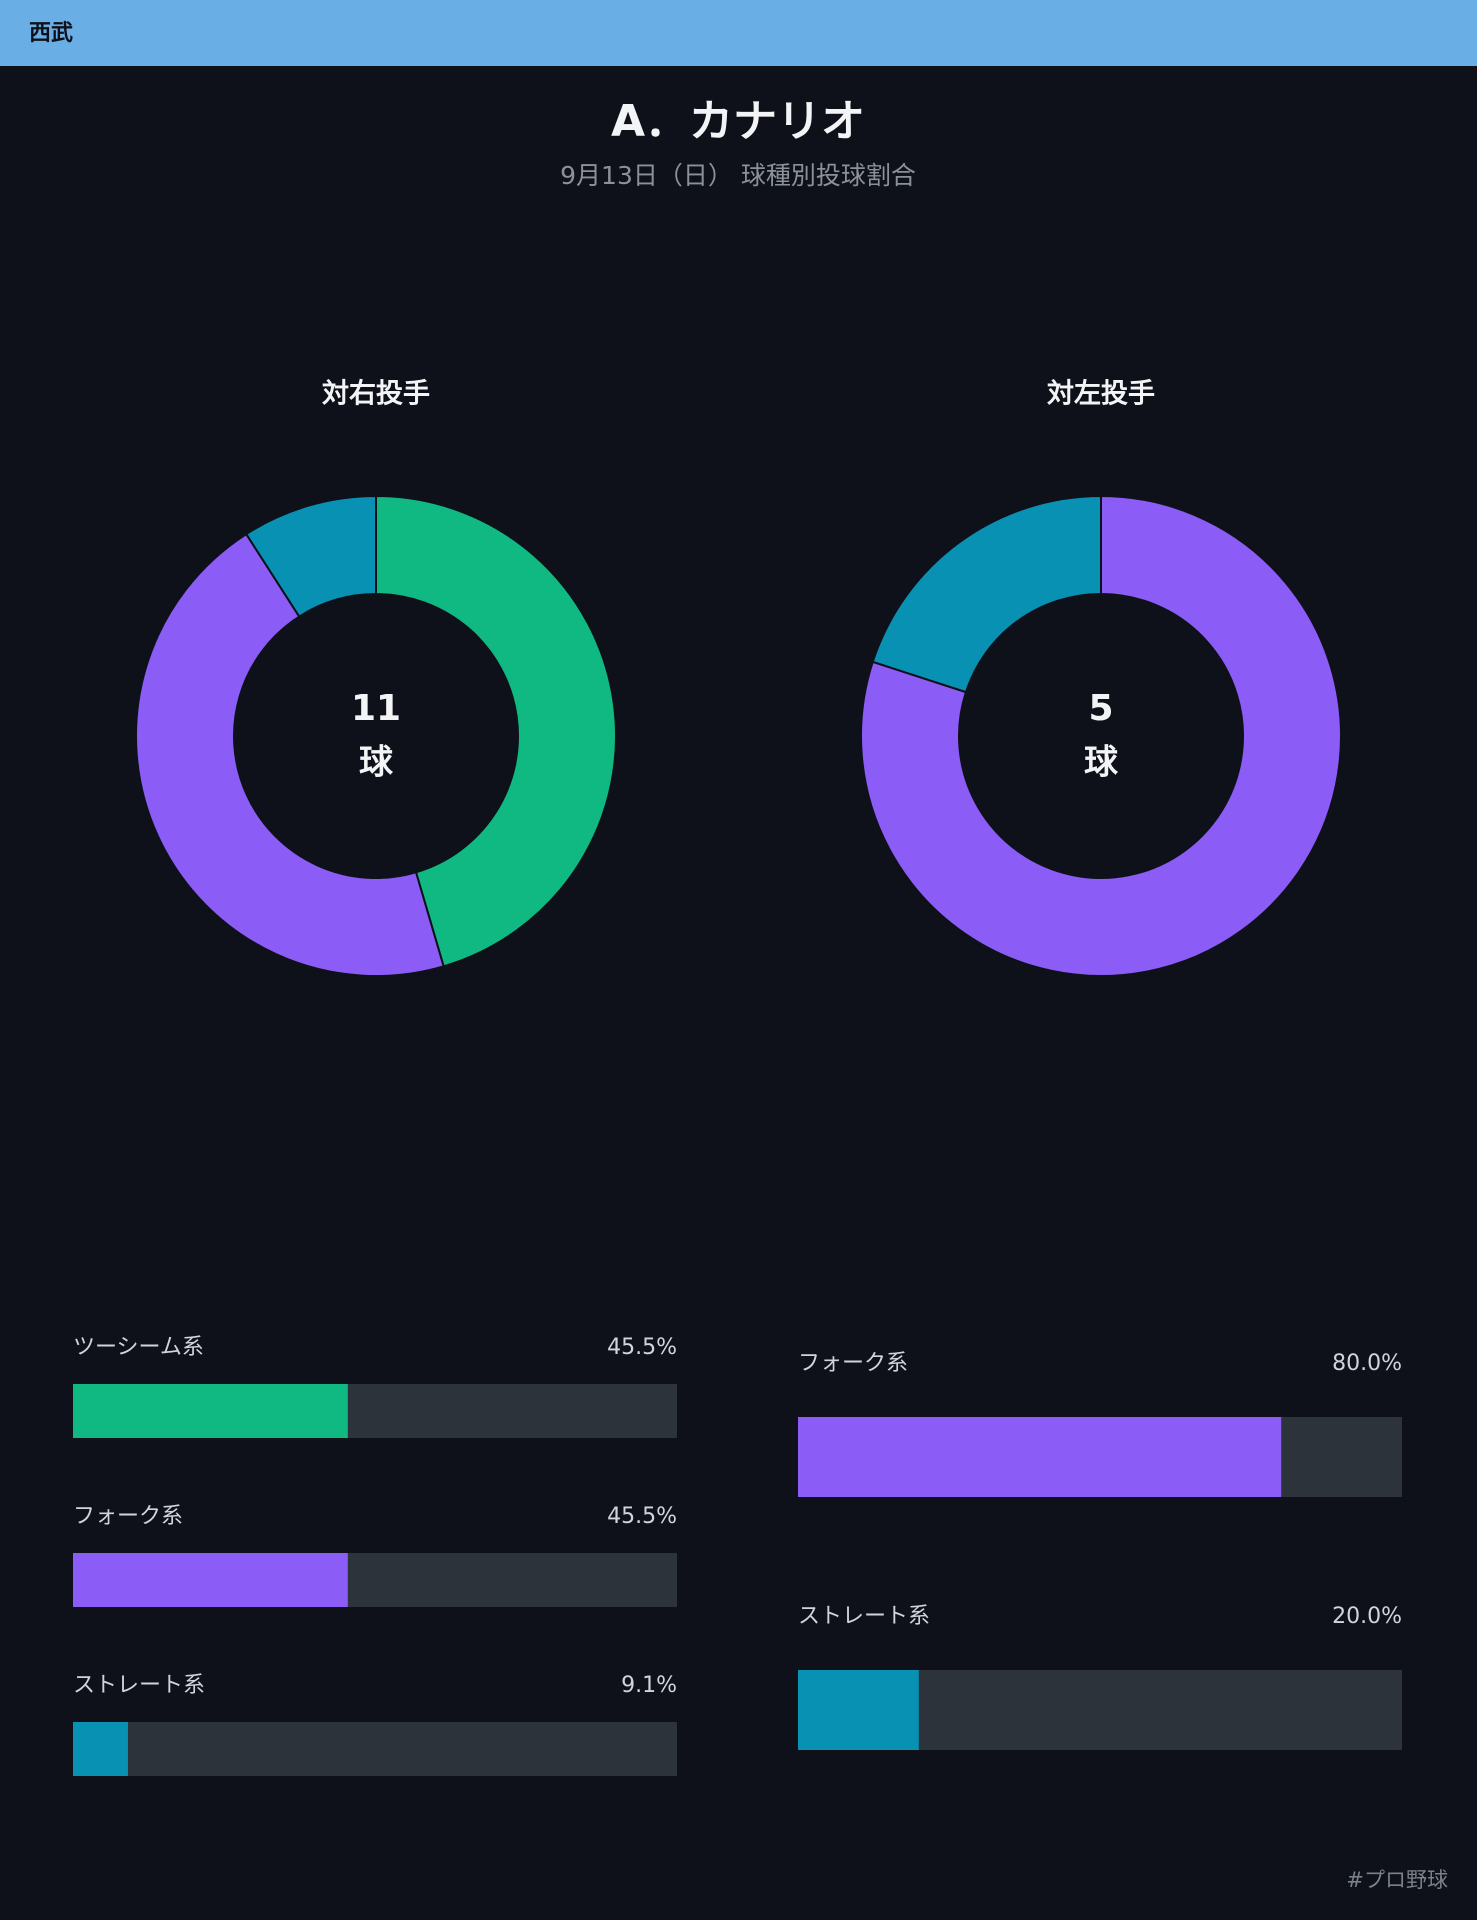 The width and height of the screenshot is (1477, 1920). I want to click on bar-value-label: 9.1%, so click(649, 1685).